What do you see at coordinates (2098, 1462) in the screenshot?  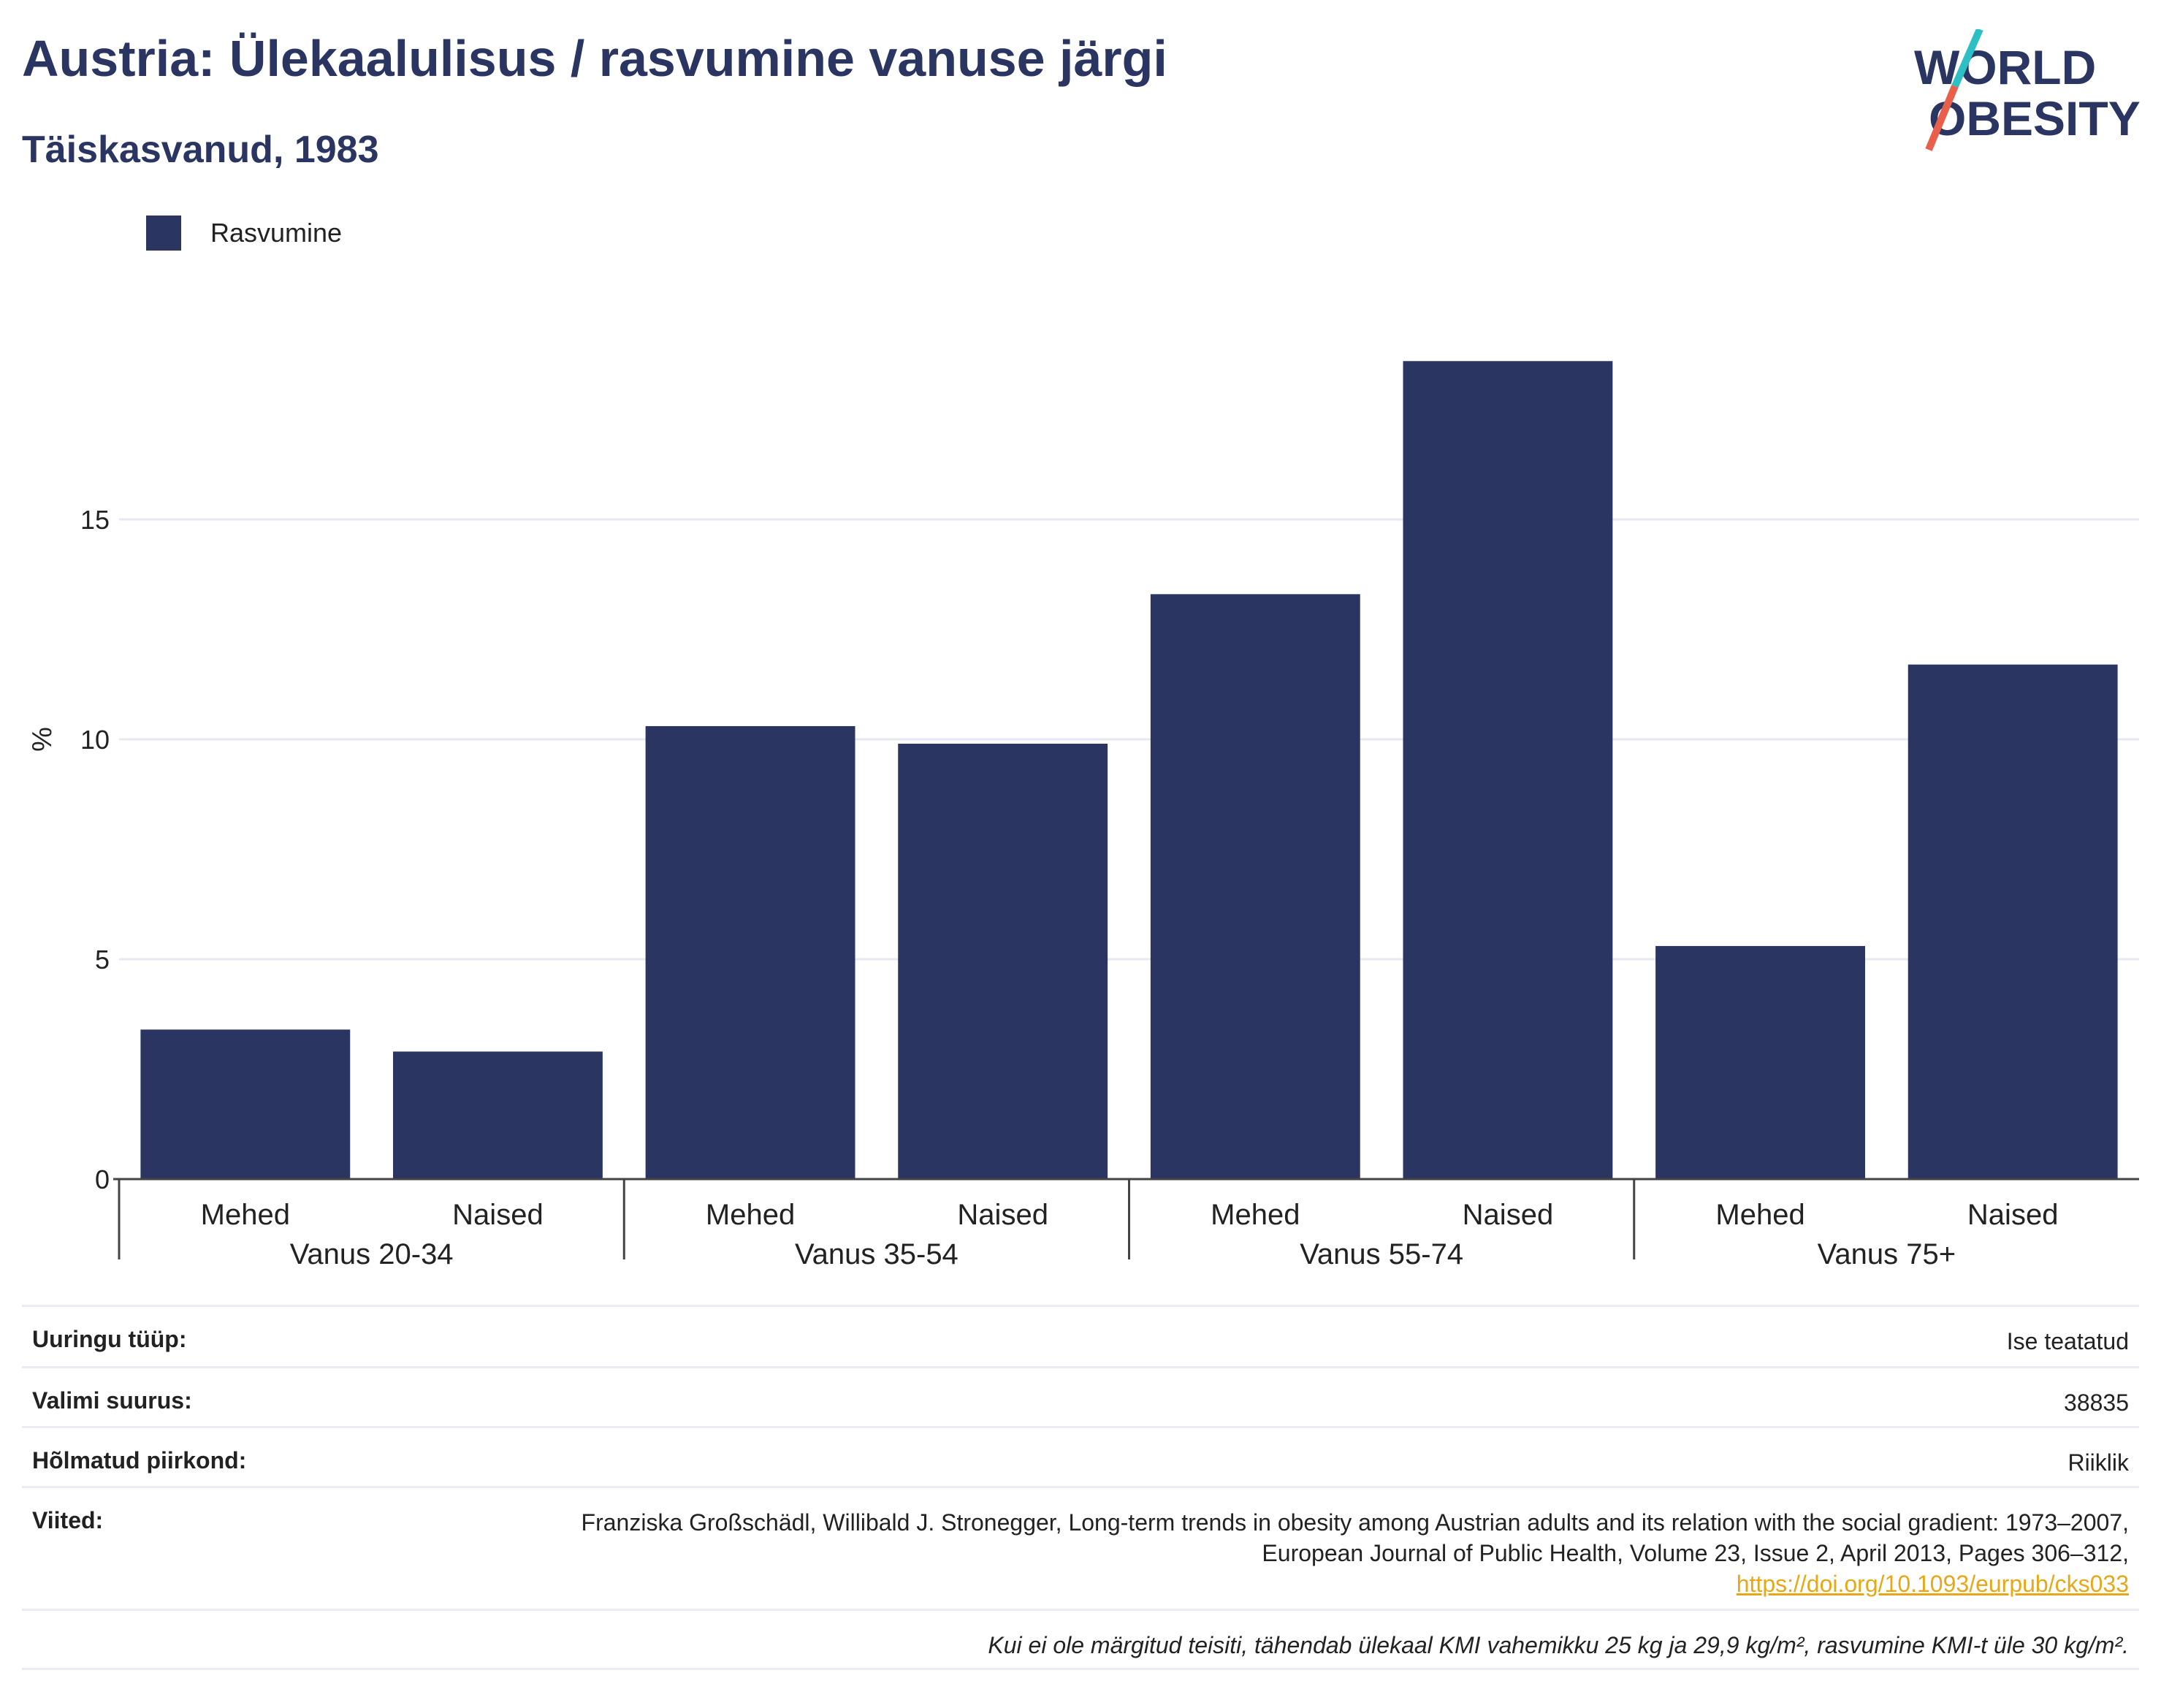 I see `info-value: Riiklik` at bounding box center [2098, 1462].